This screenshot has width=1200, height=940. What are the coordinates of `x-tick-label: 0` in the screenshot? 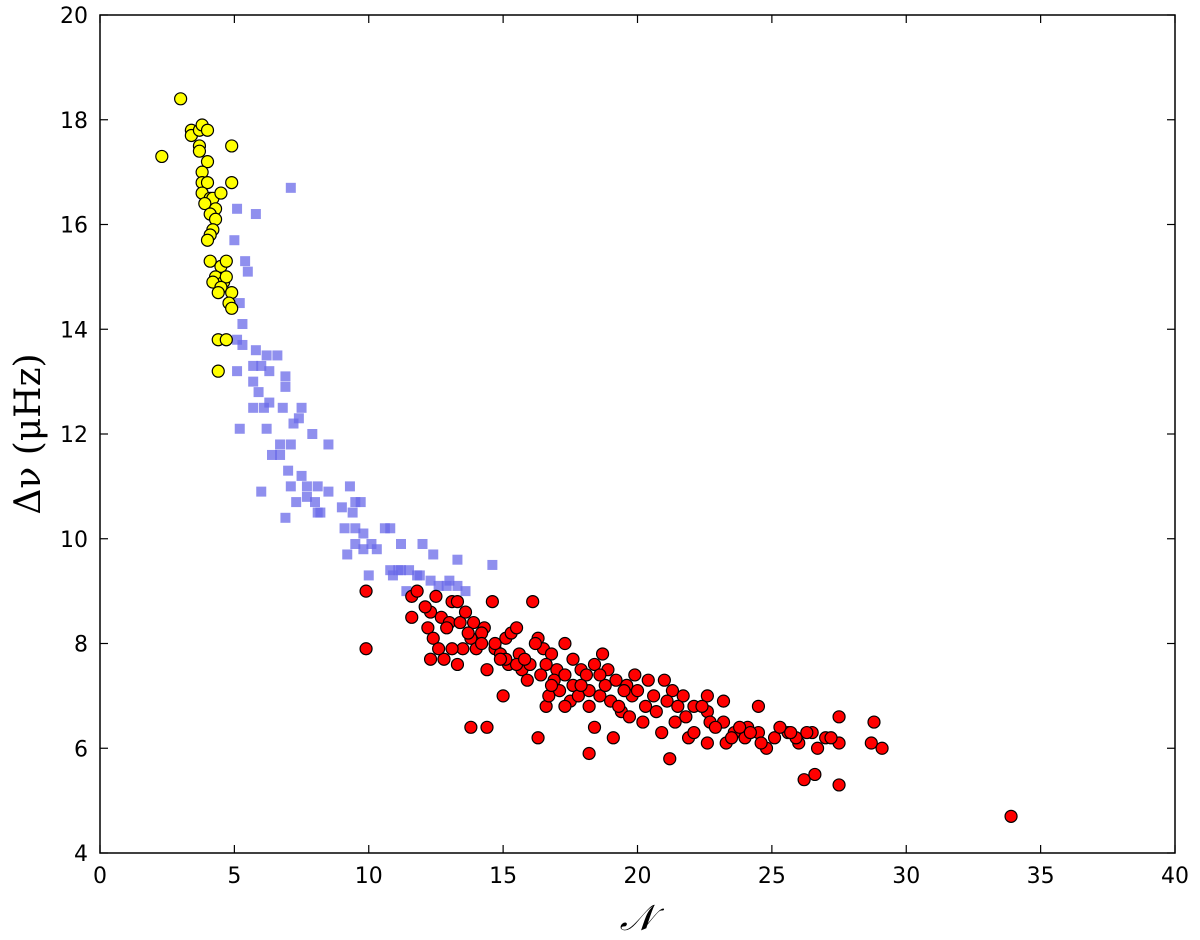 It's located at (100, 876).